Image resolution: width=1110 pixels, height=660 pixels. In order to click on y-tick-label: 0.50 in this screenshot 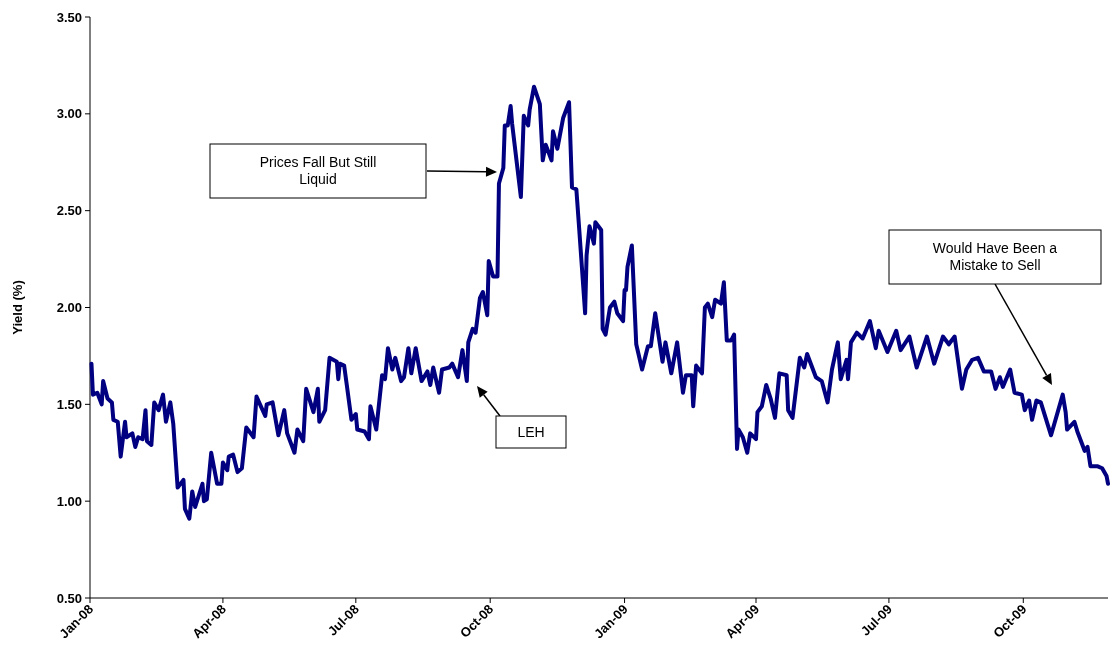, I will do `click(69, 598)`.